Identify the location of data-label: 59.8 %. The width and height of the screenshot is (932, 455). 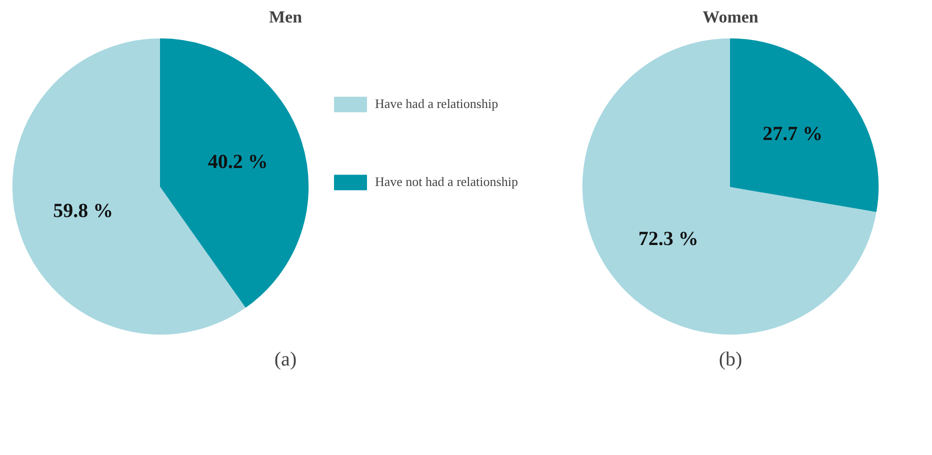
(83, 211).